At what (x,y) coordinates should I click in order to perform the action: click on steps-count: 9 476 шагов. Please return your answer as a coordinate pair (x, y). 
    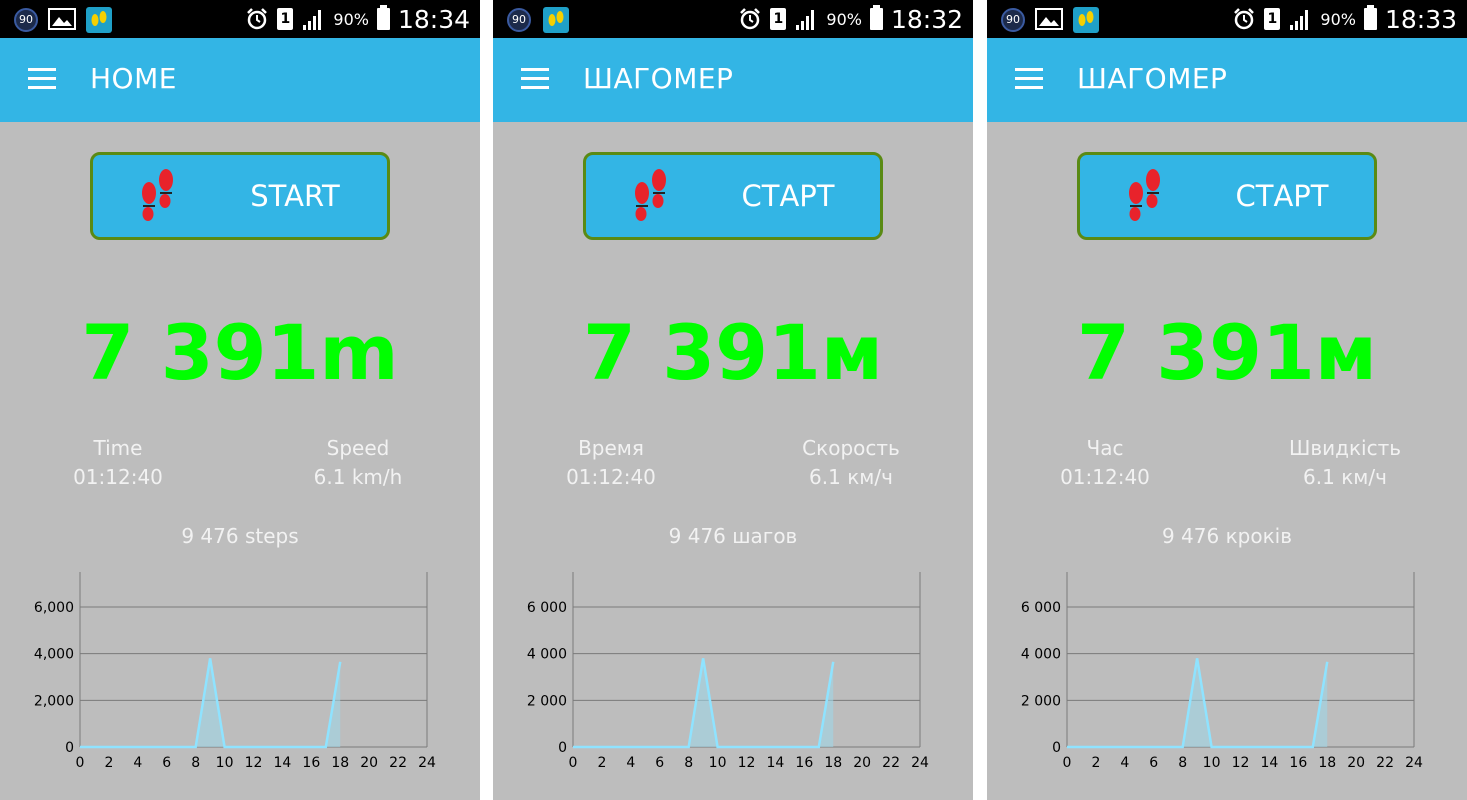
    Looking at the image, I should click on (733, 536).